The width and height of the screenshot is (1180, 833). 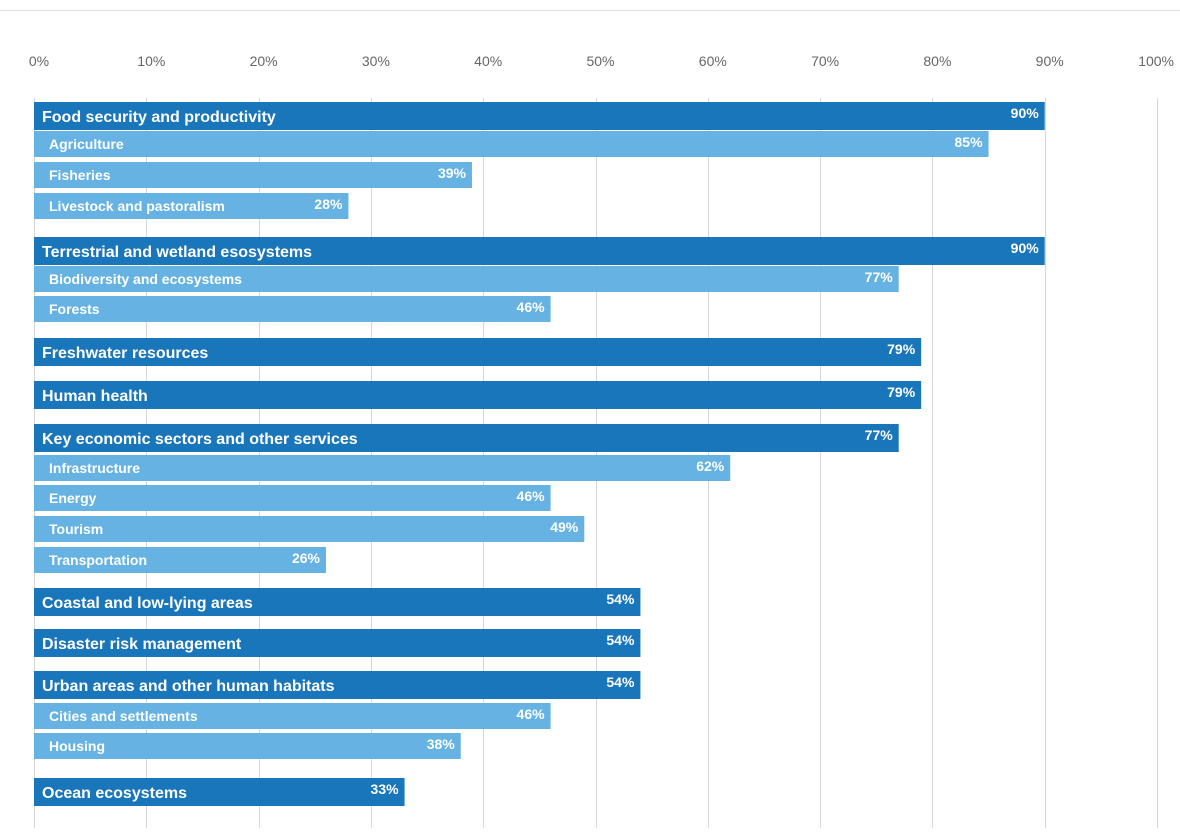 I want to click on x-tick-label: 0%, so click(x=39, y=61).